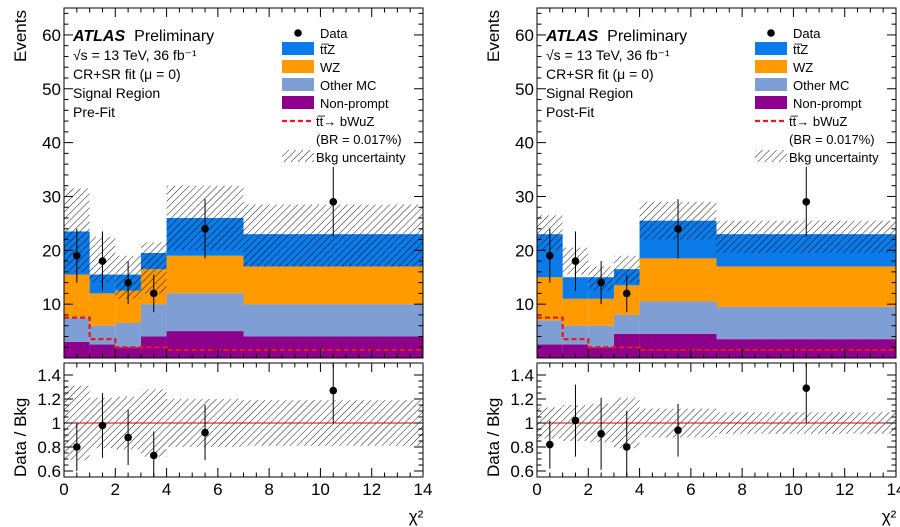  What do you see at coordinates (741, 489) in the screenshot?
I see `x-tick-label: 8` at bounding box center [741, 489].